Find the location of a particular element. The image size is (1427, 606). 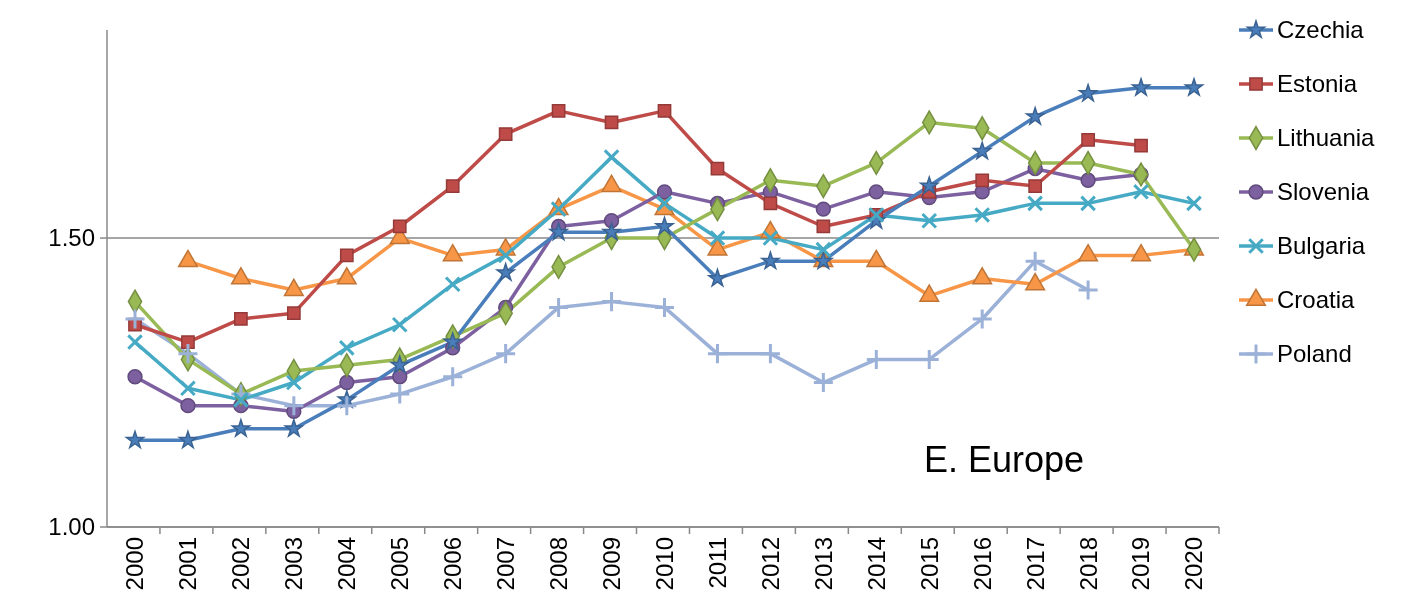

legend-label: Lithuania is located at coordinates (1326, 138).